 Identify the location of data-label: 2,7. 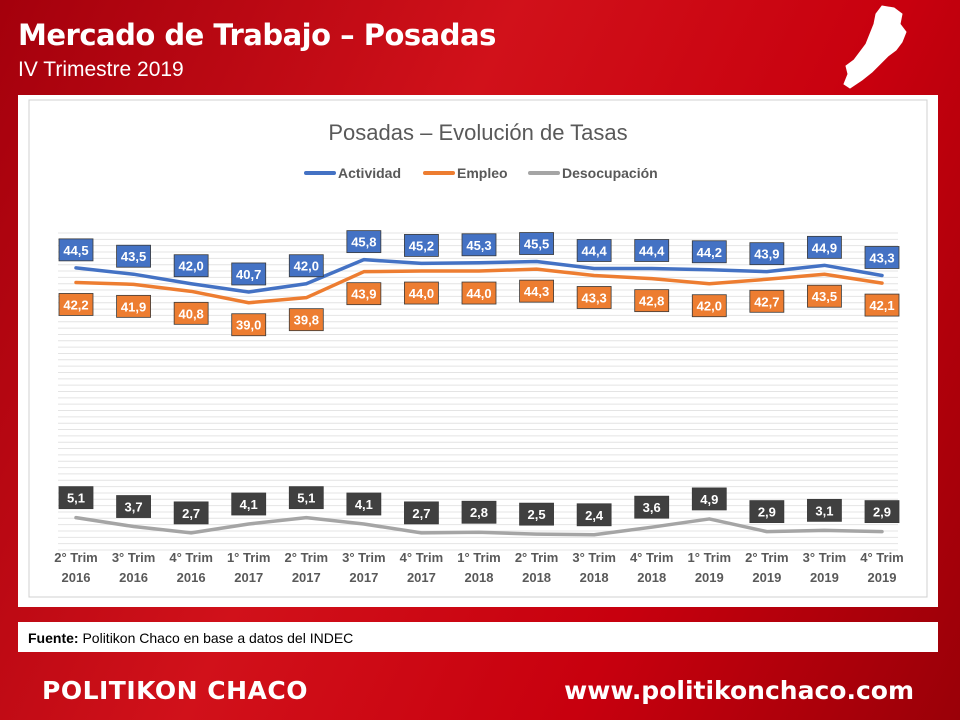
(421, 513).